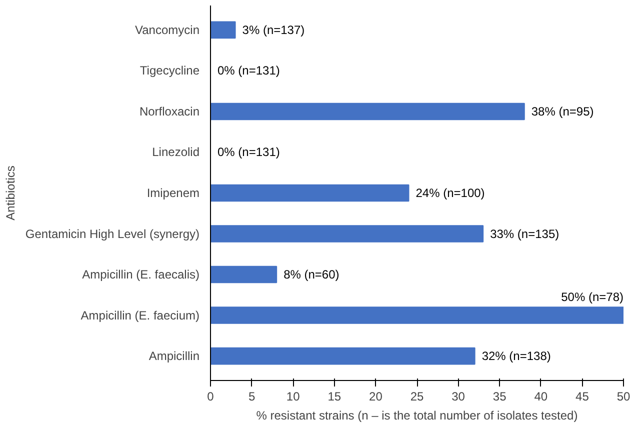 The width and height of the screenshot is (643, 425). Describe the element at coordinates (176, 152) in the screenshot. I see `y-tick-label: Linezolid` at that location.